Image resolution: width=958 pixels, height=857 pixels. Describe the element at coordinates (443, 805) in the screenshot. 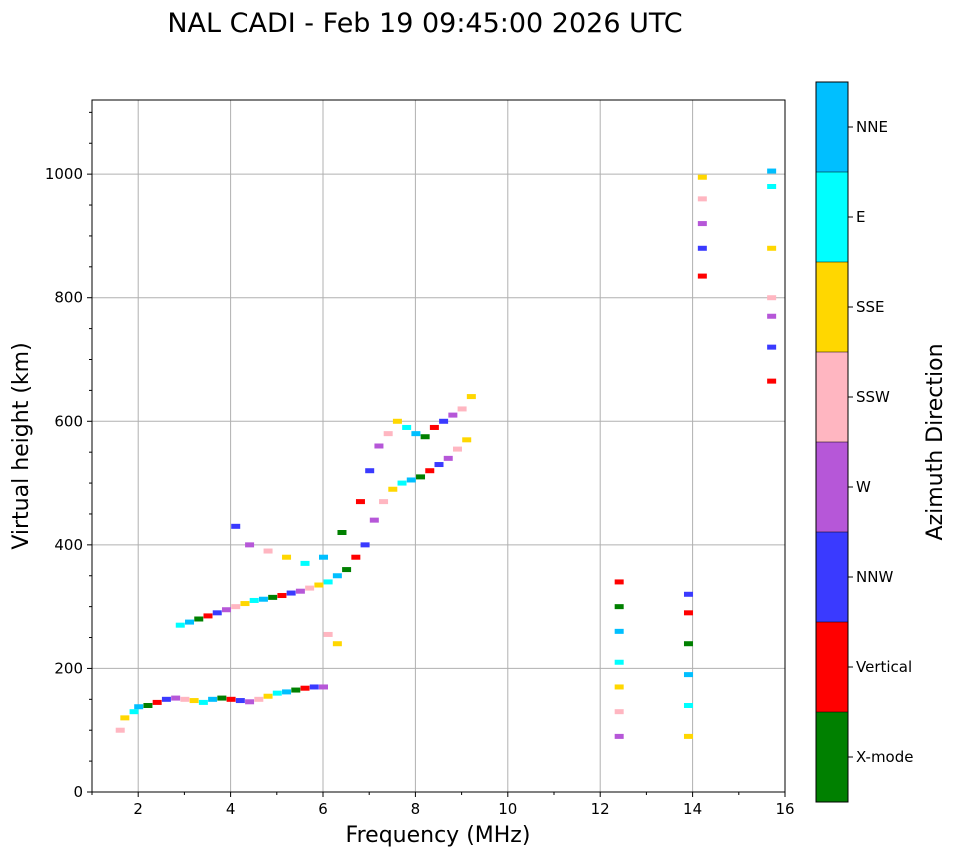

I see `x-axis: 2 4 6 8 10 12 14 16` at that location.